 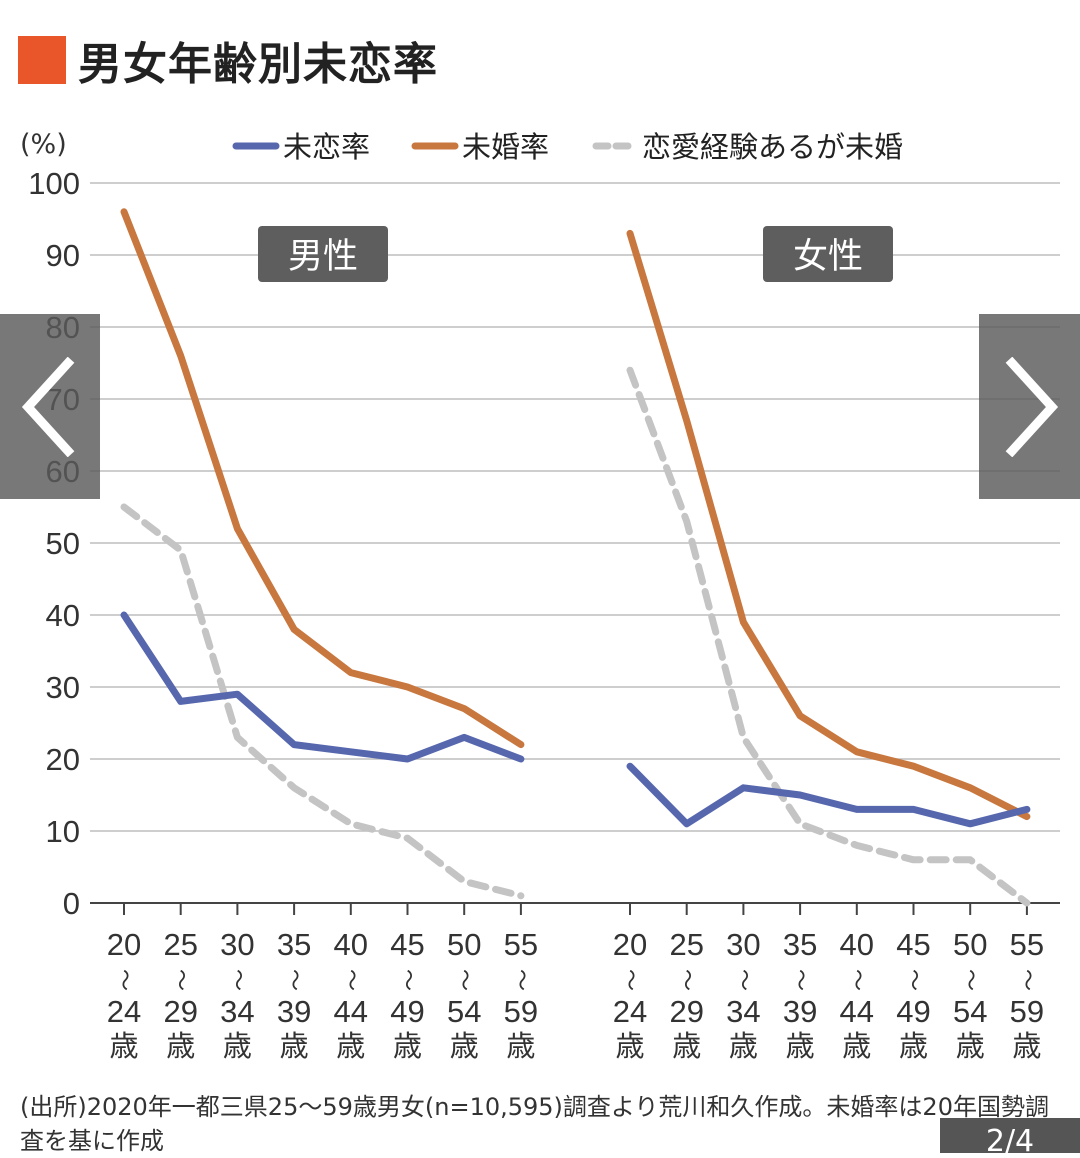 I want to click on next-slide-button, so click(x=1029, y=406).